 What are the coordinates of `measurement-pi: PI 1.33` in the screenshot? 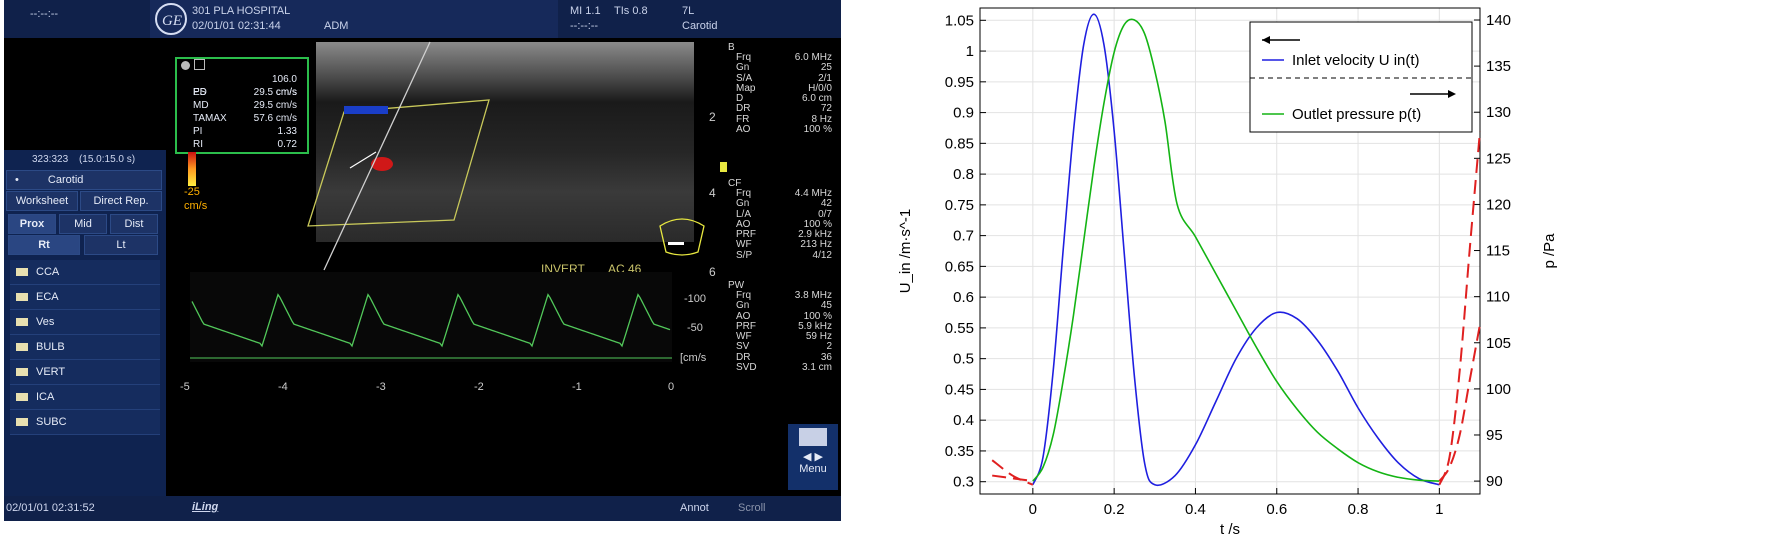 It's located at (245, 131).